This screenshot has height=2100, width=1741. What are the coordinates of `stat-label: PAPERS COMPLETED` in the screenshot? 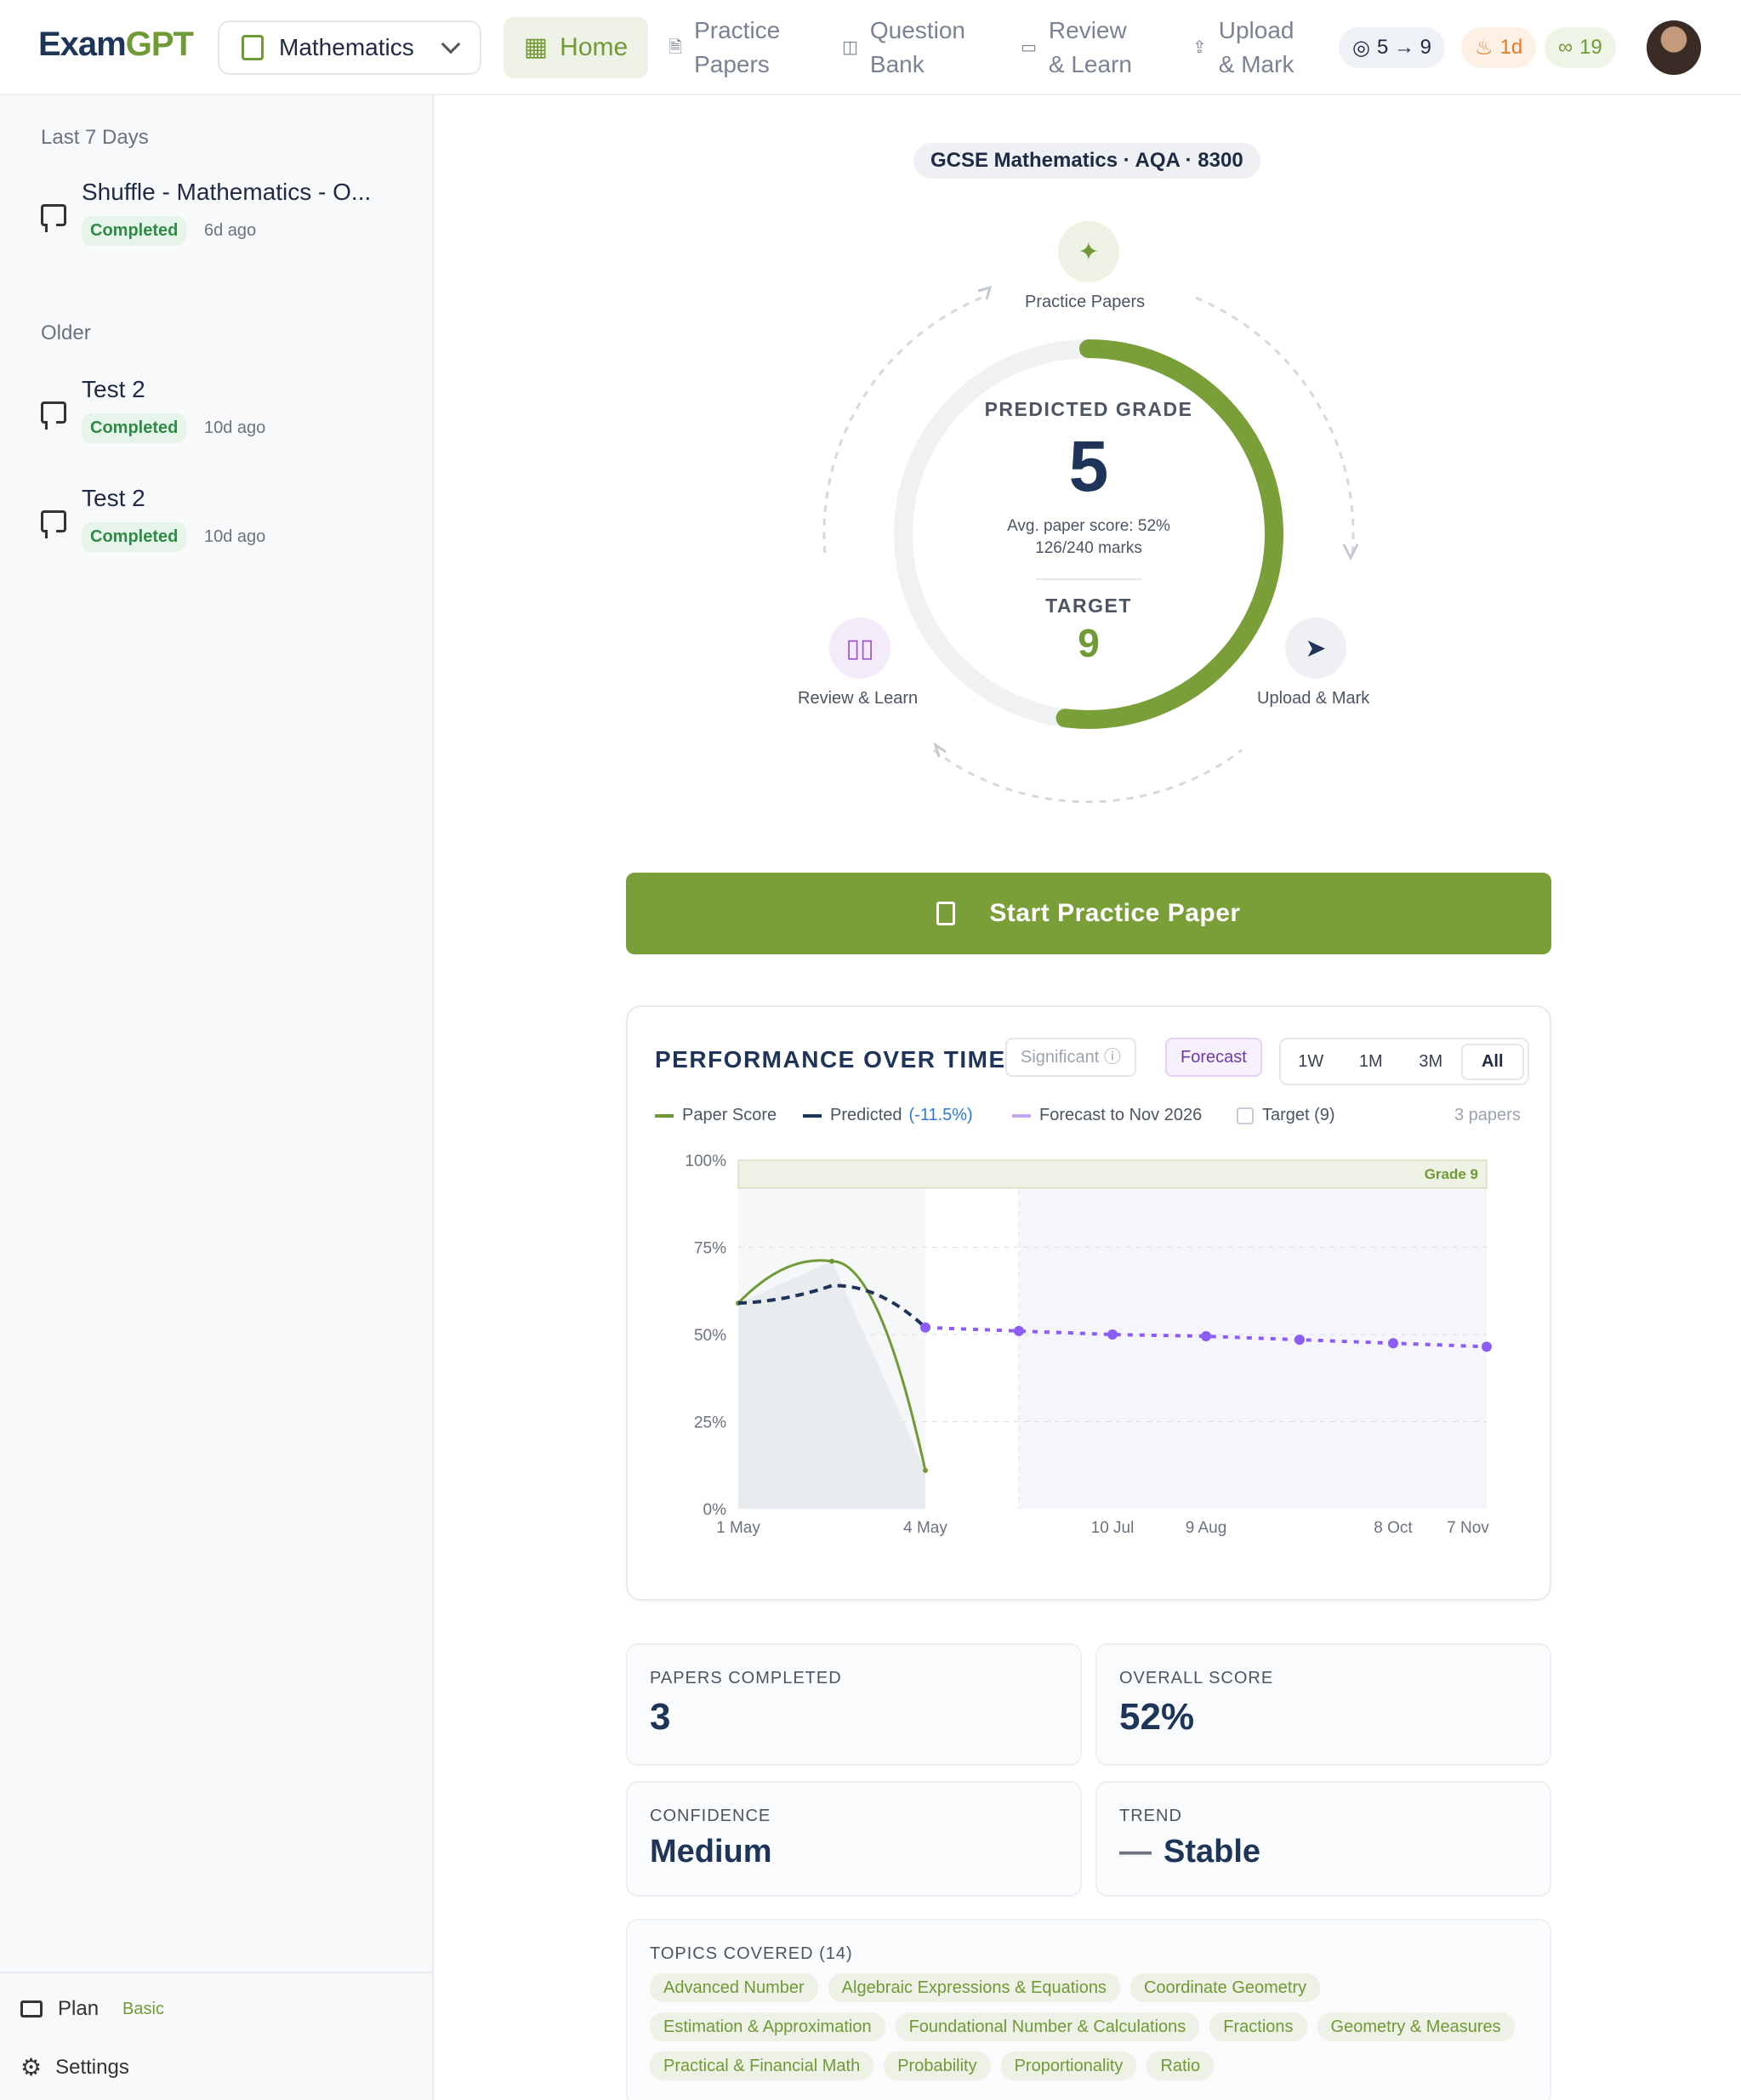 It's located at (746, 1678).